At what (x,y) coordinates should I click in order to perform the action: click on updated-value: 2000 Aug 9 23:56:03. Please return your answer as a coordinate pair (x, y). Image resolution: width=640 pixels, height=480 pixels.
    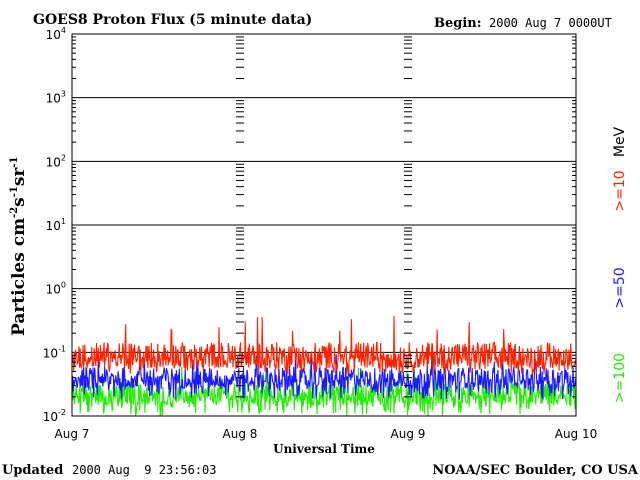
    Looking at the image, I should click on (144, 470).